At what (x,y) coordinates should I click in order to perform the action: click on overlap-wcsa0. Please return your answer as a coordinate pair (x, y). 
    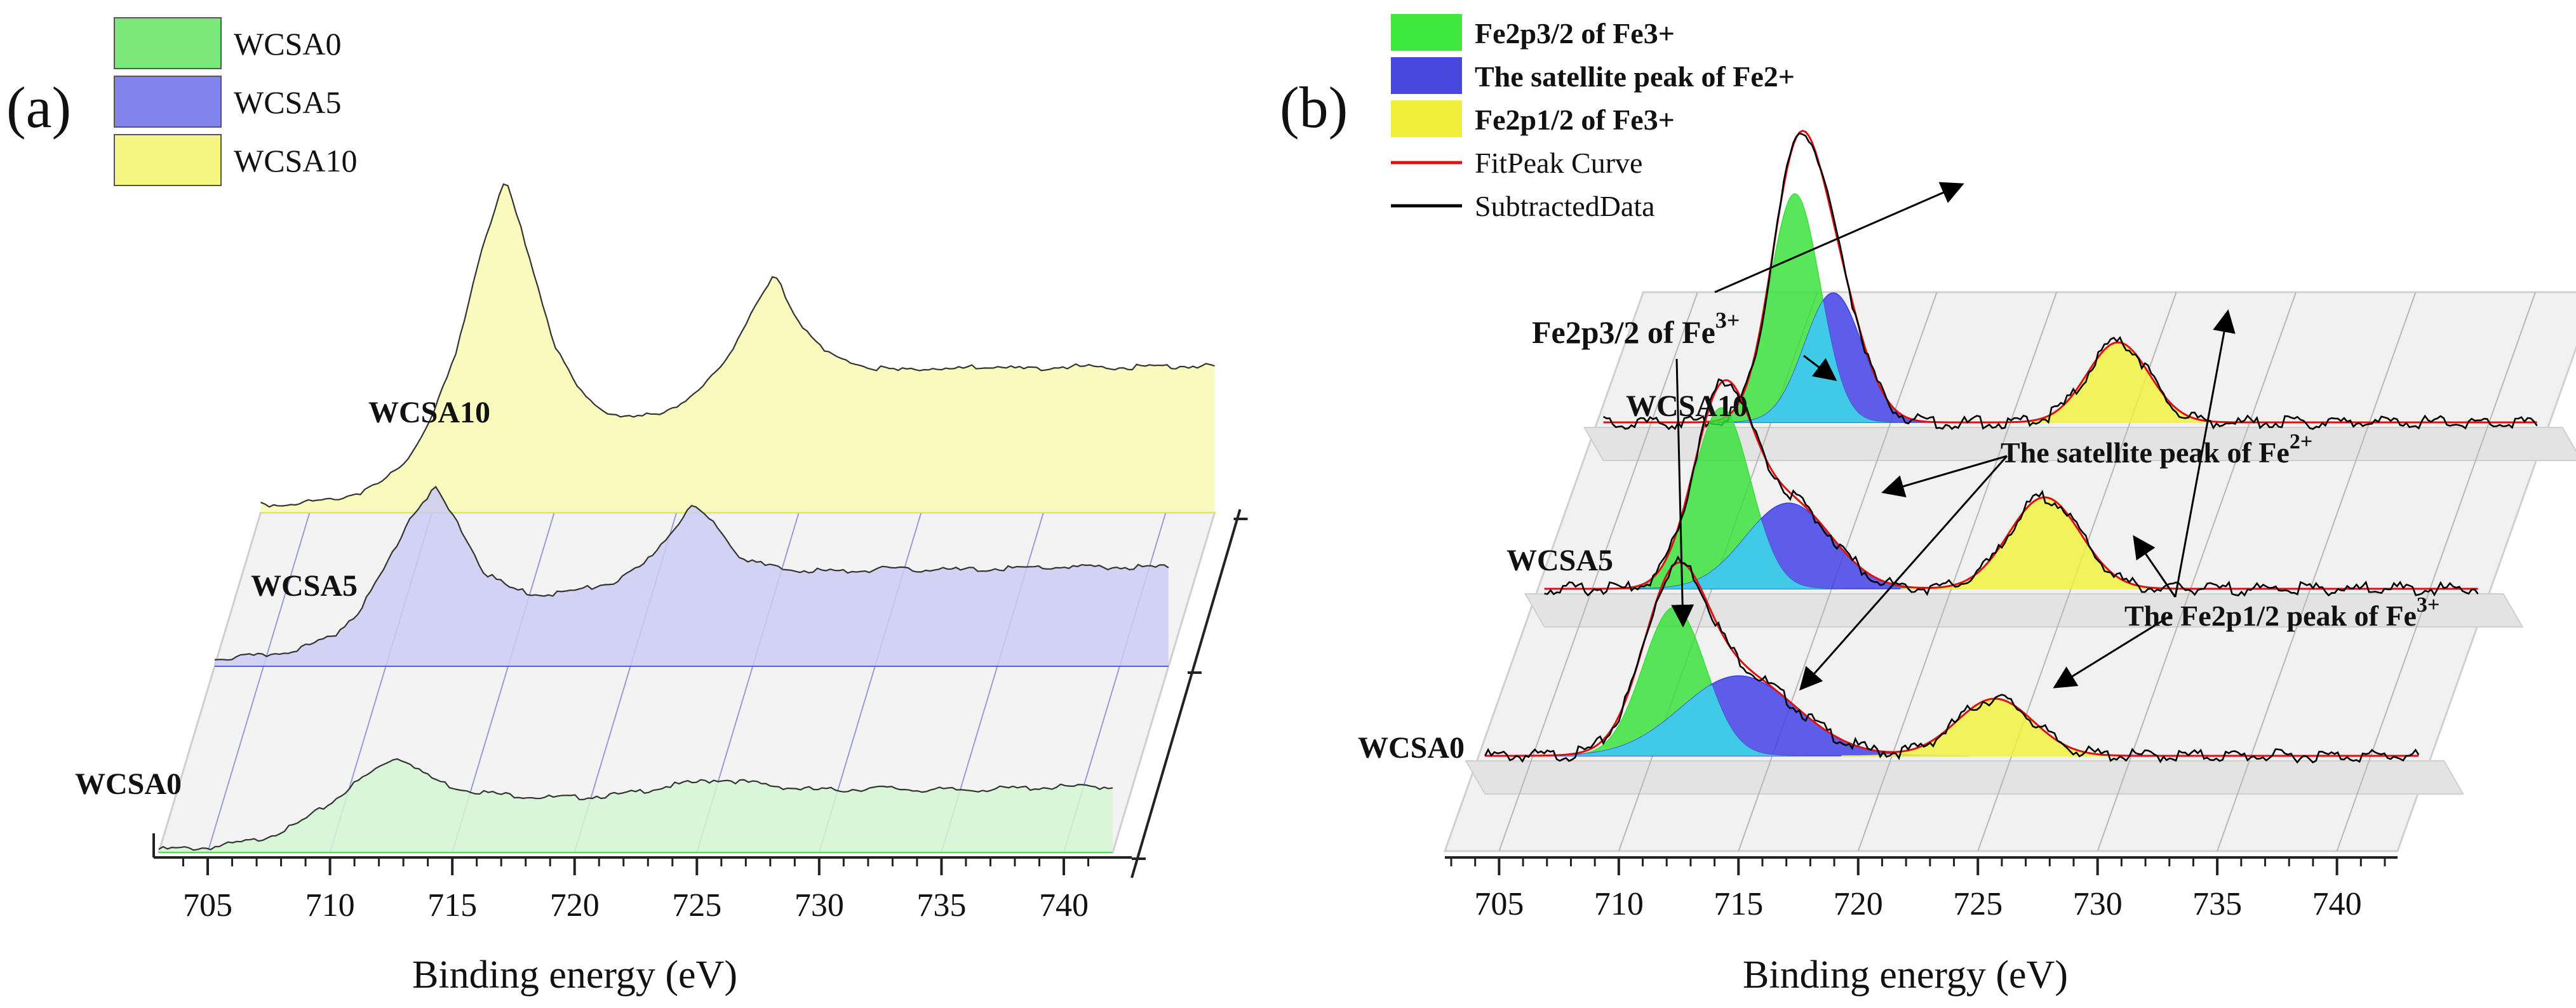
    Looking at the image, I should click on (1739, 720).